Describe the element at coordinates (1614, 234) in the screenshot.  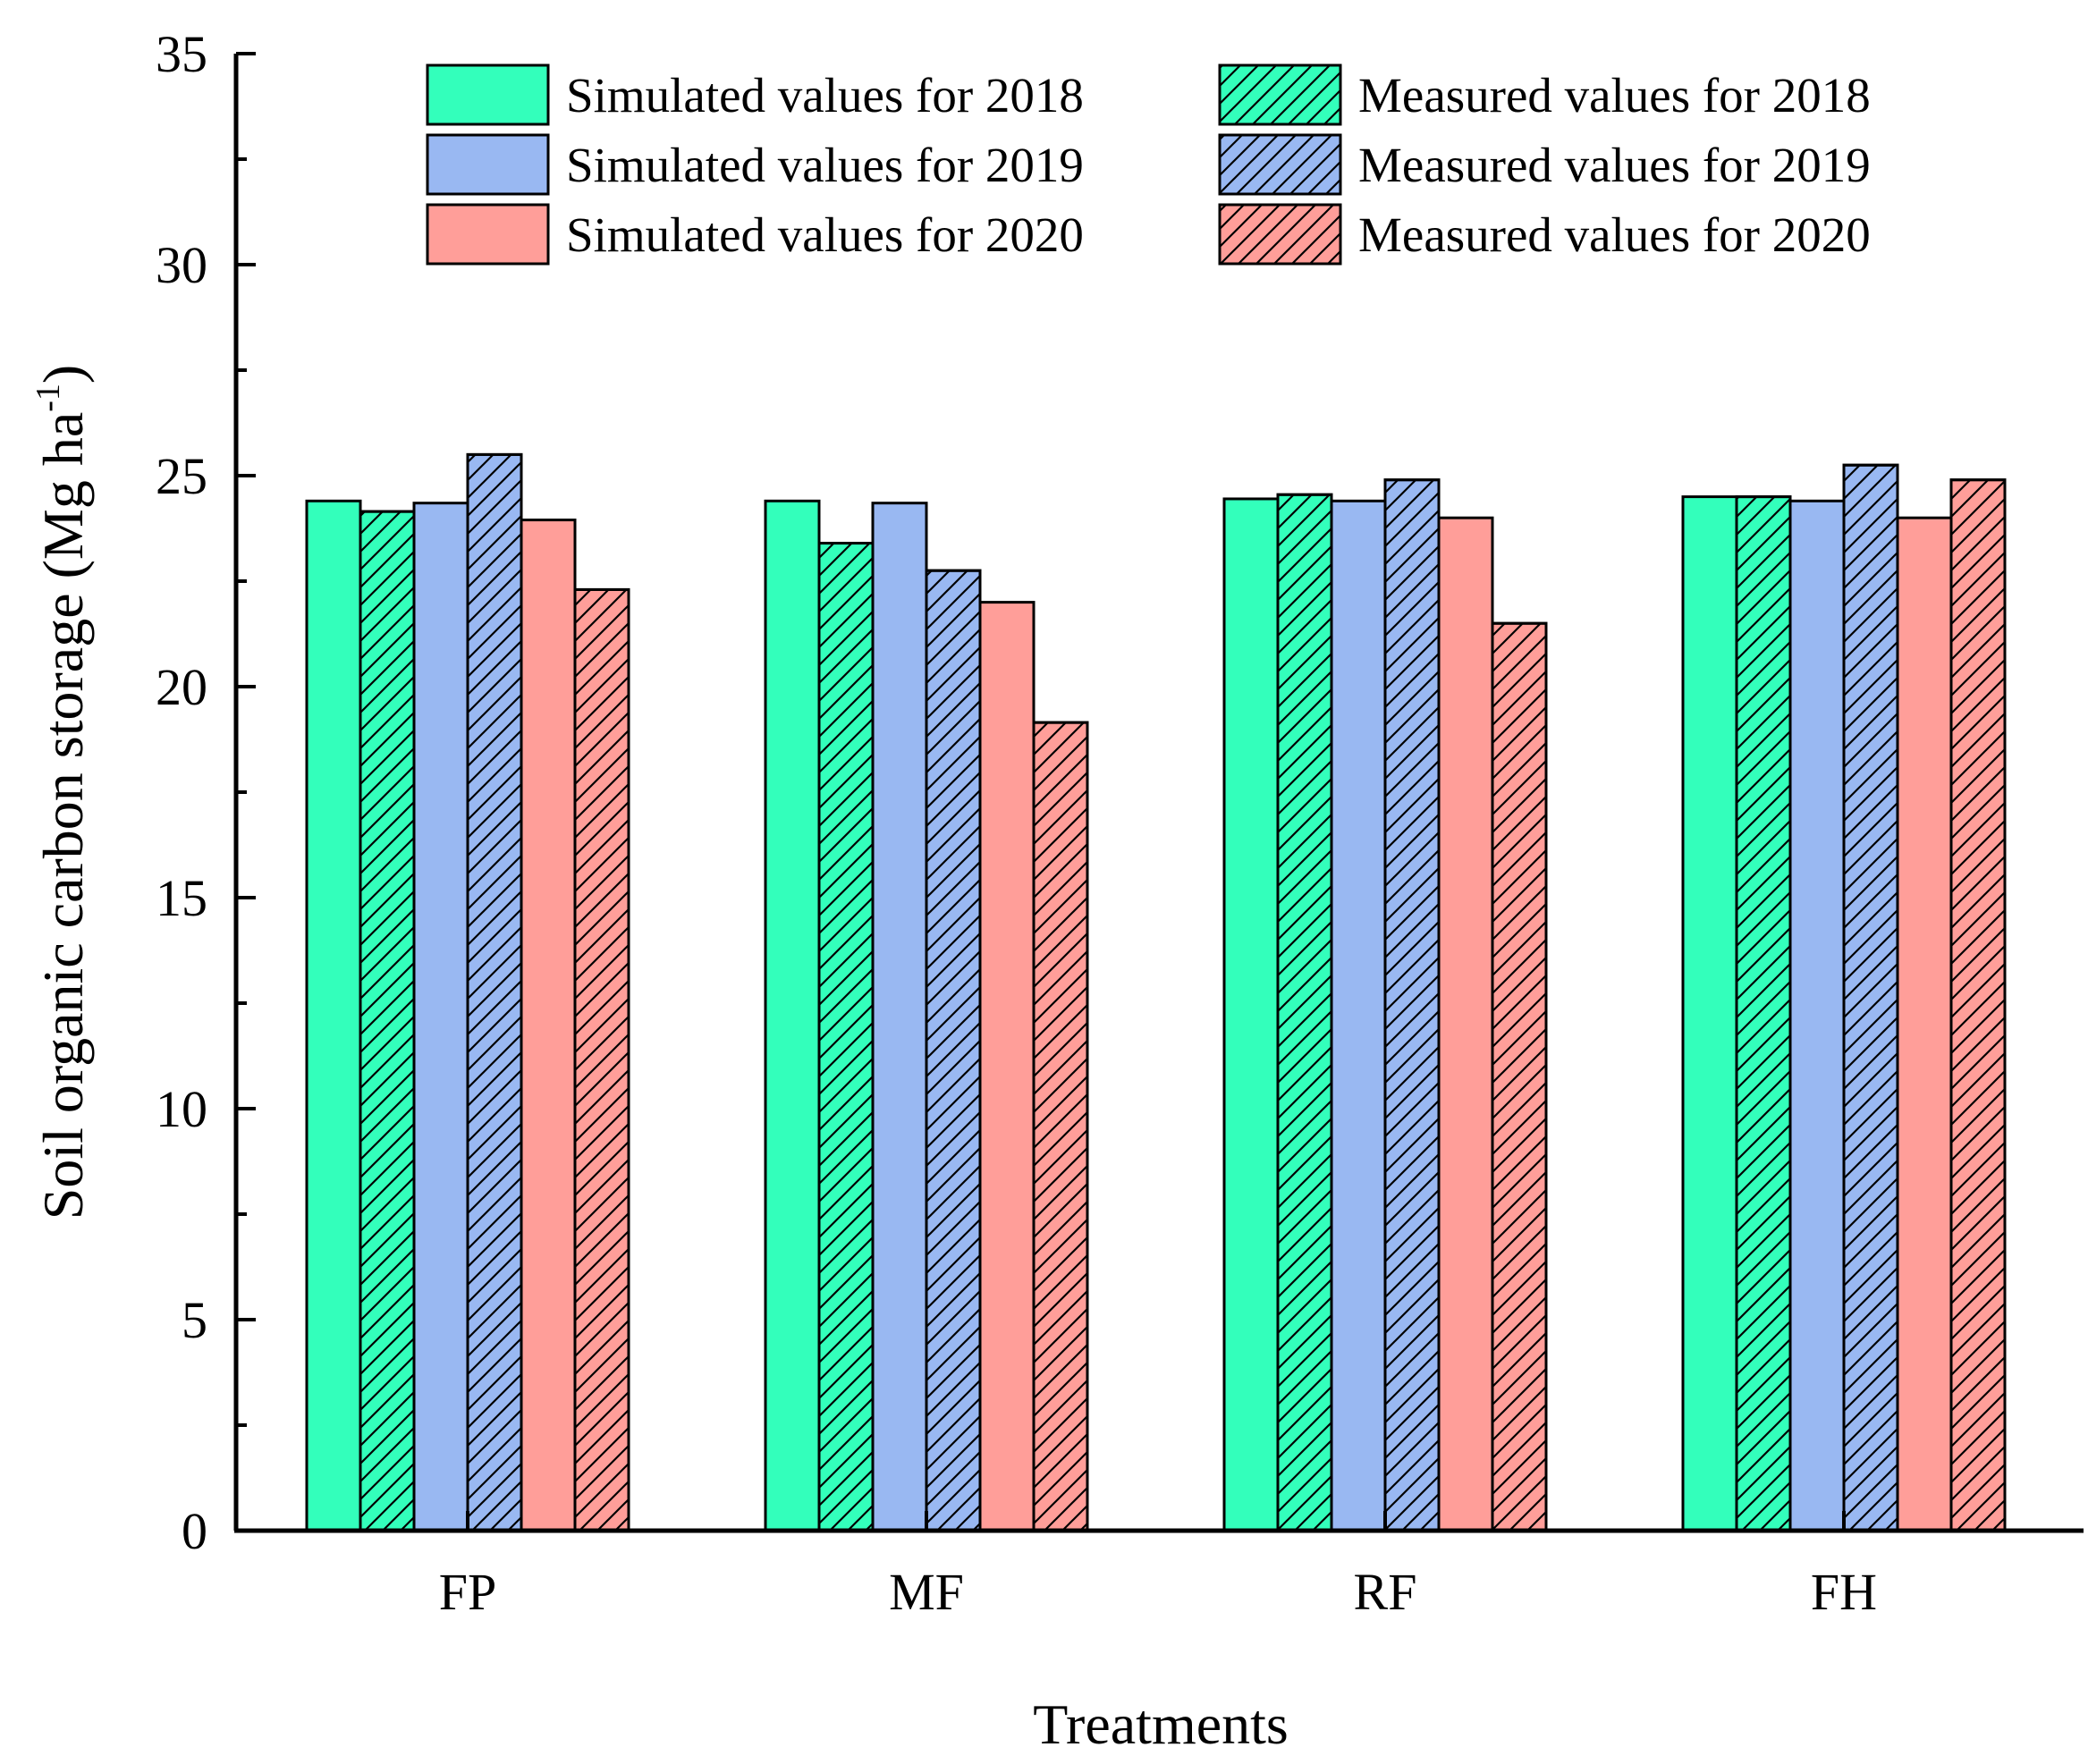
I see `legend-label-series-6: Measured values for 2020` at that location.